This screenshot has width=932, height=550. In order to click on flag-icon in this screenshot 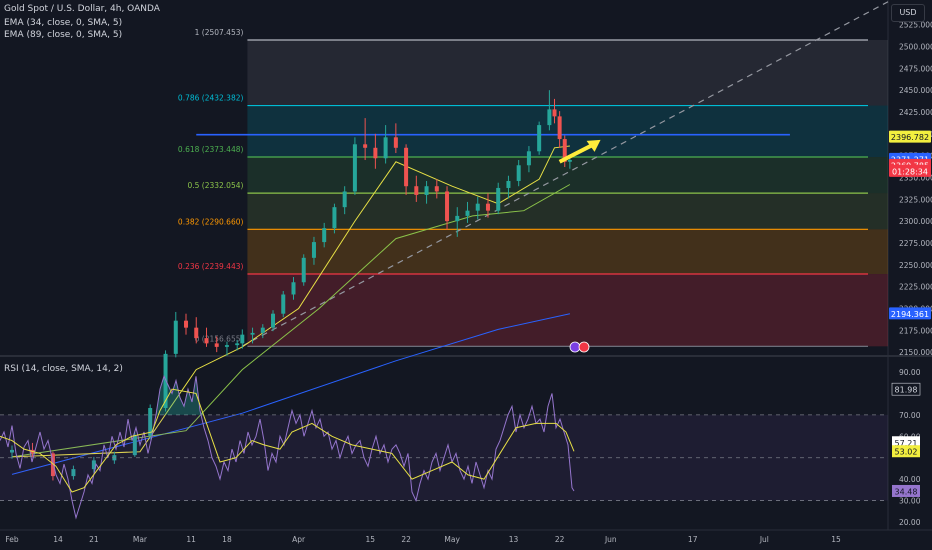, I will do `click(584, 347)`.